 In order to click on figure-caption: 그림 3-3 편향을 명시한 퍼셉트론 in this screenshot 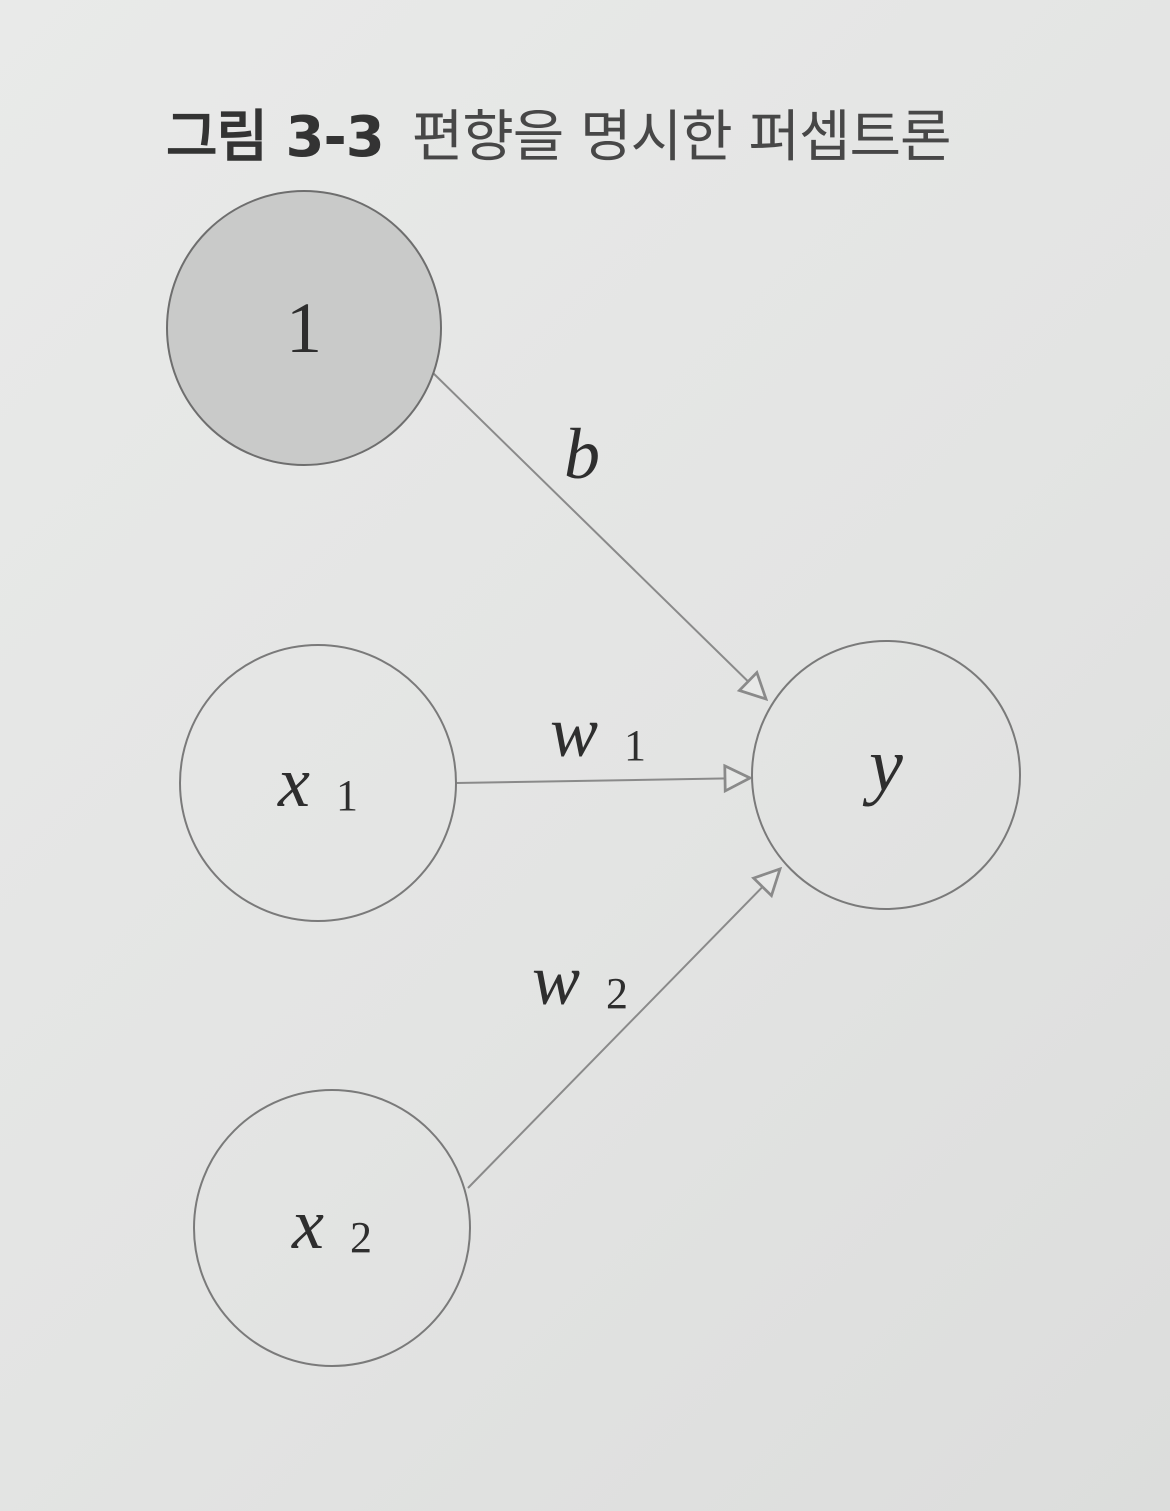, I will do `click(559, 132)`.